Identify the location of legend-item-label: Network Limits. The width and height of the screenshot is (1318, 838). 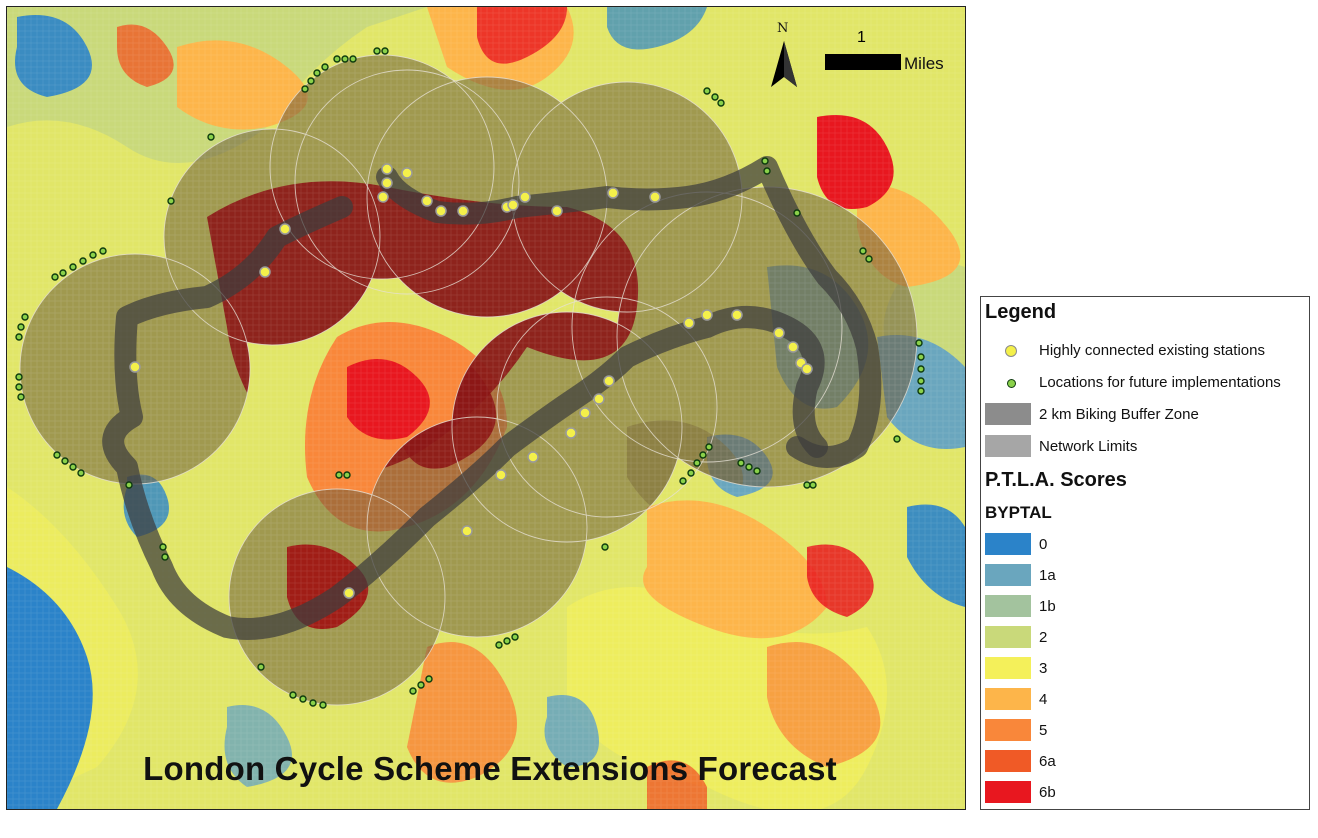
(1088, 446).